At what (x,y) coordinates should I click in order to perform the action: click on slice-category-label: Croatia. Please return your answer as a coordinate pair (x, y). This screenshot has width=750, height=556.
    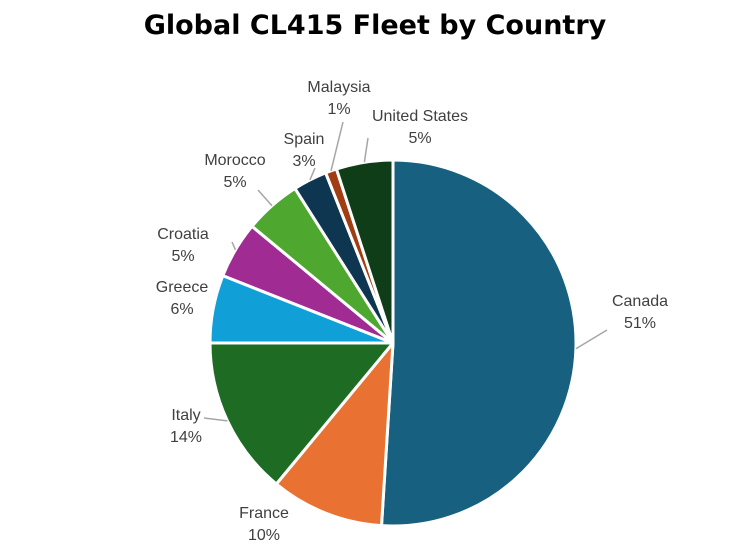
    Looking at the image, I should click on (183, 234).